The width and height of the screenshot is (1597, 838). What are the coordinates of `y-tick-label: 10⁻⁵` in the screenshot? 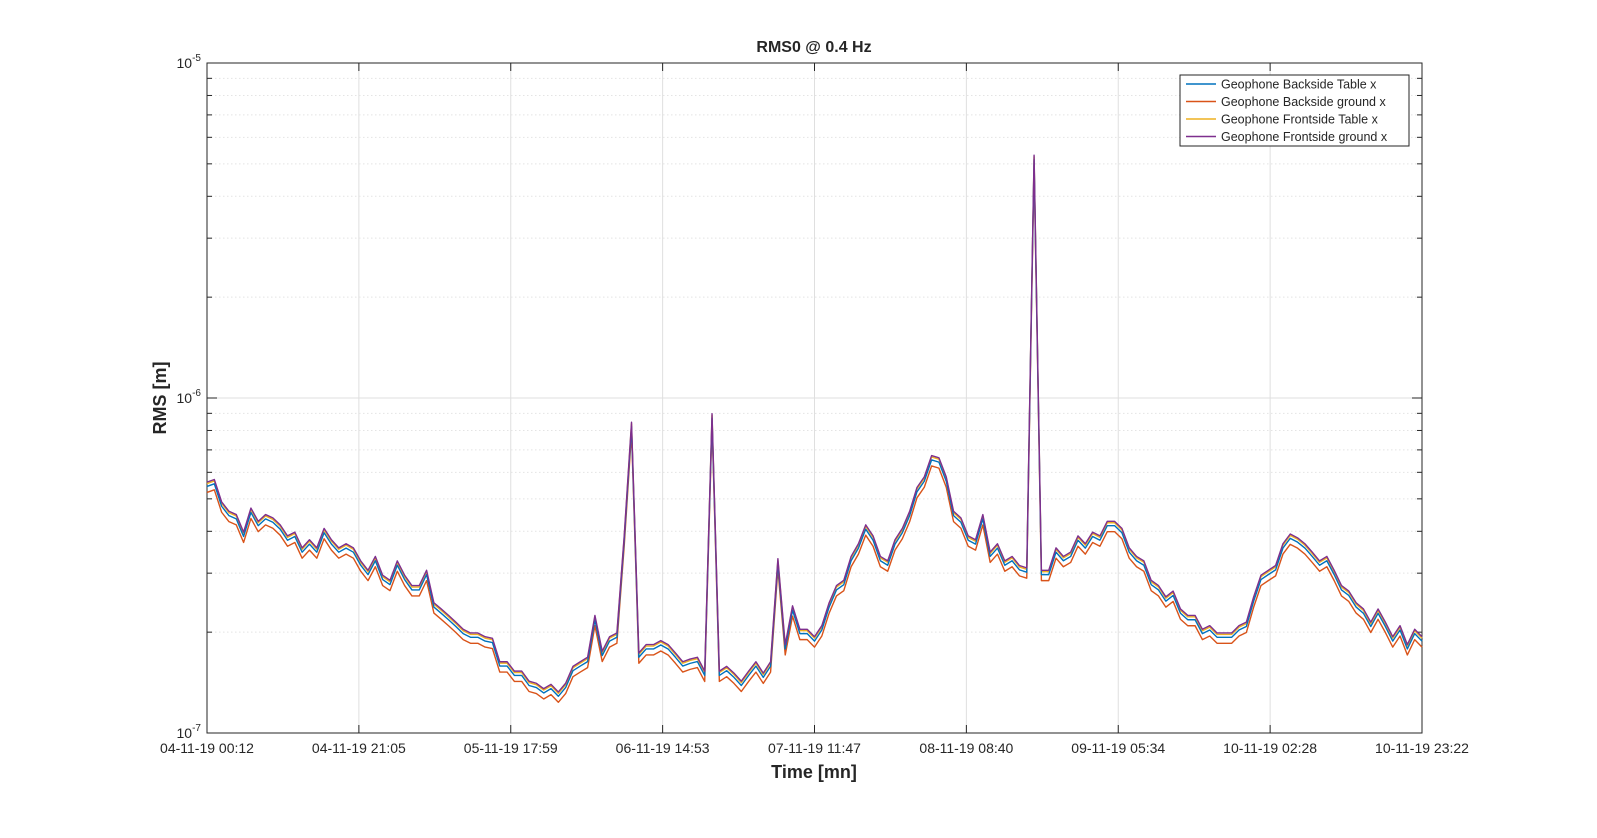 It's located at (189, 62).